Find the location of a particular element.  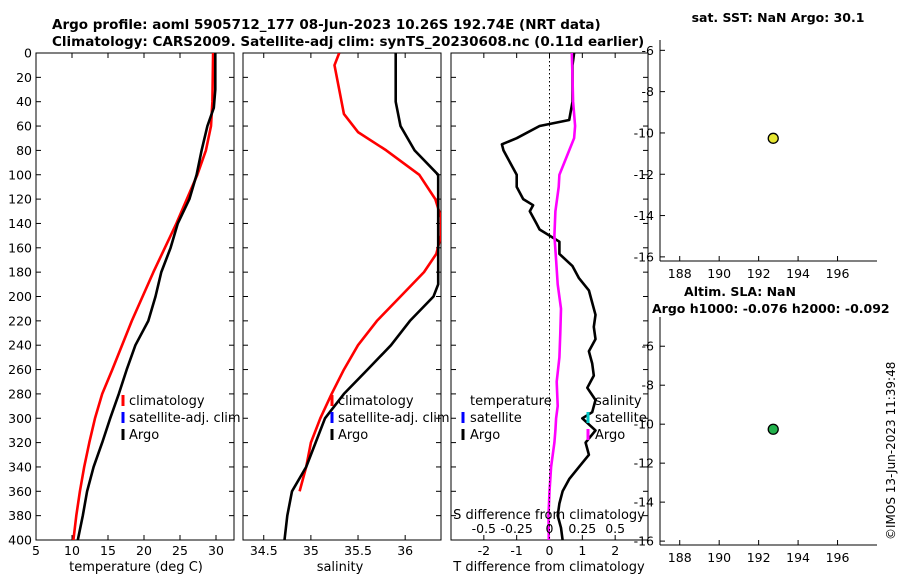

x-tick-label: 15 is located at coordinates (108, 550).